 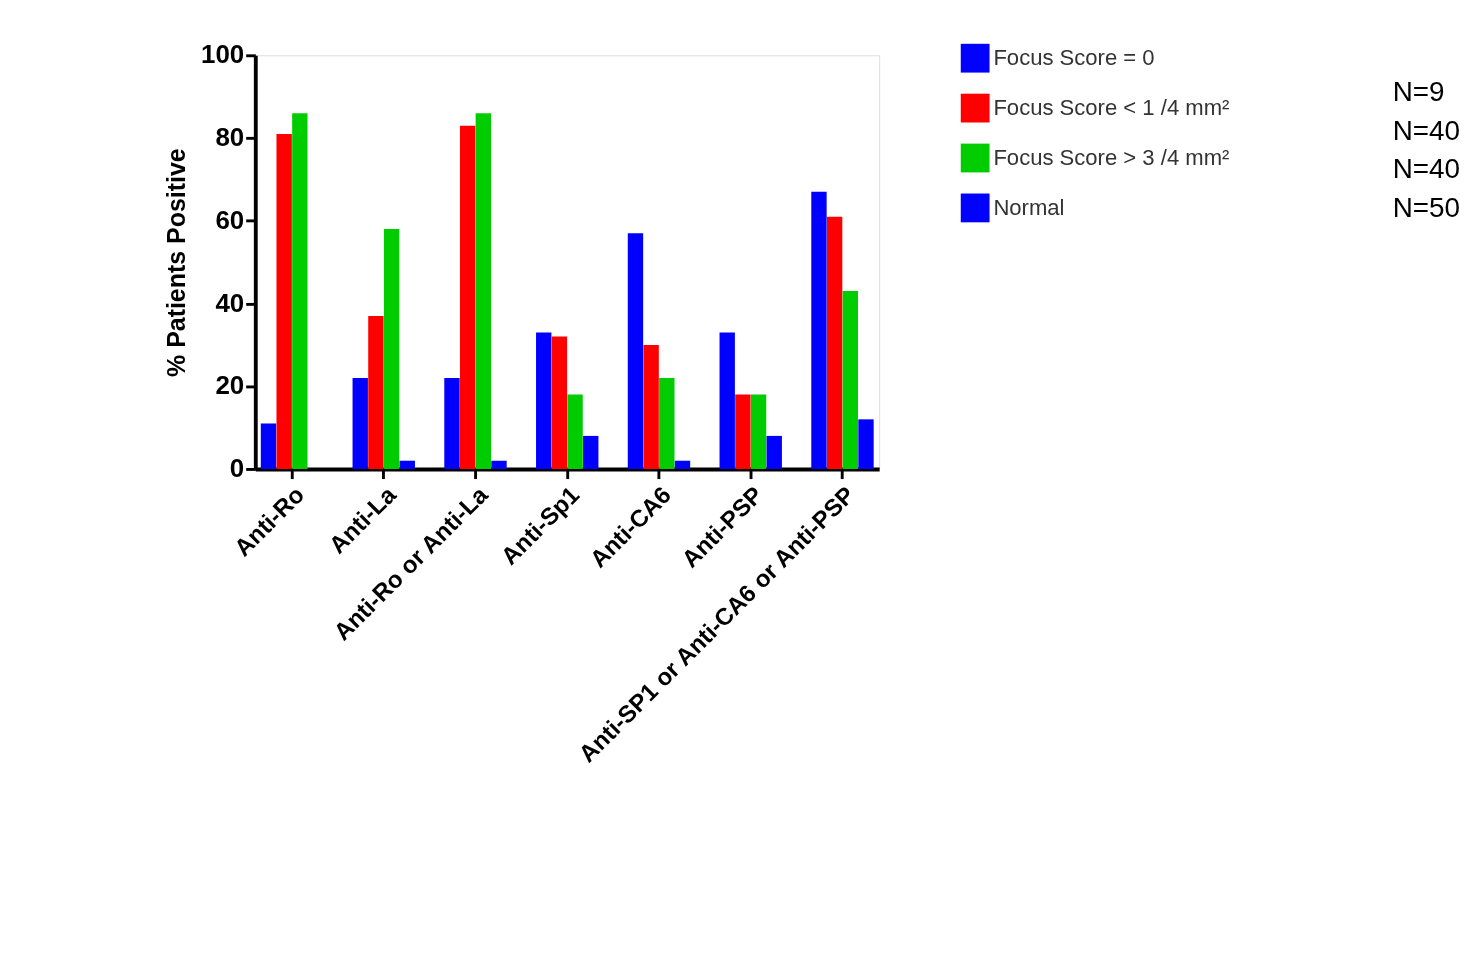 What do you see at coordinates (1074, 57) in the screenshot?
I see `legend-label: Focus Score = 0` at bounding box center [1074, 57].